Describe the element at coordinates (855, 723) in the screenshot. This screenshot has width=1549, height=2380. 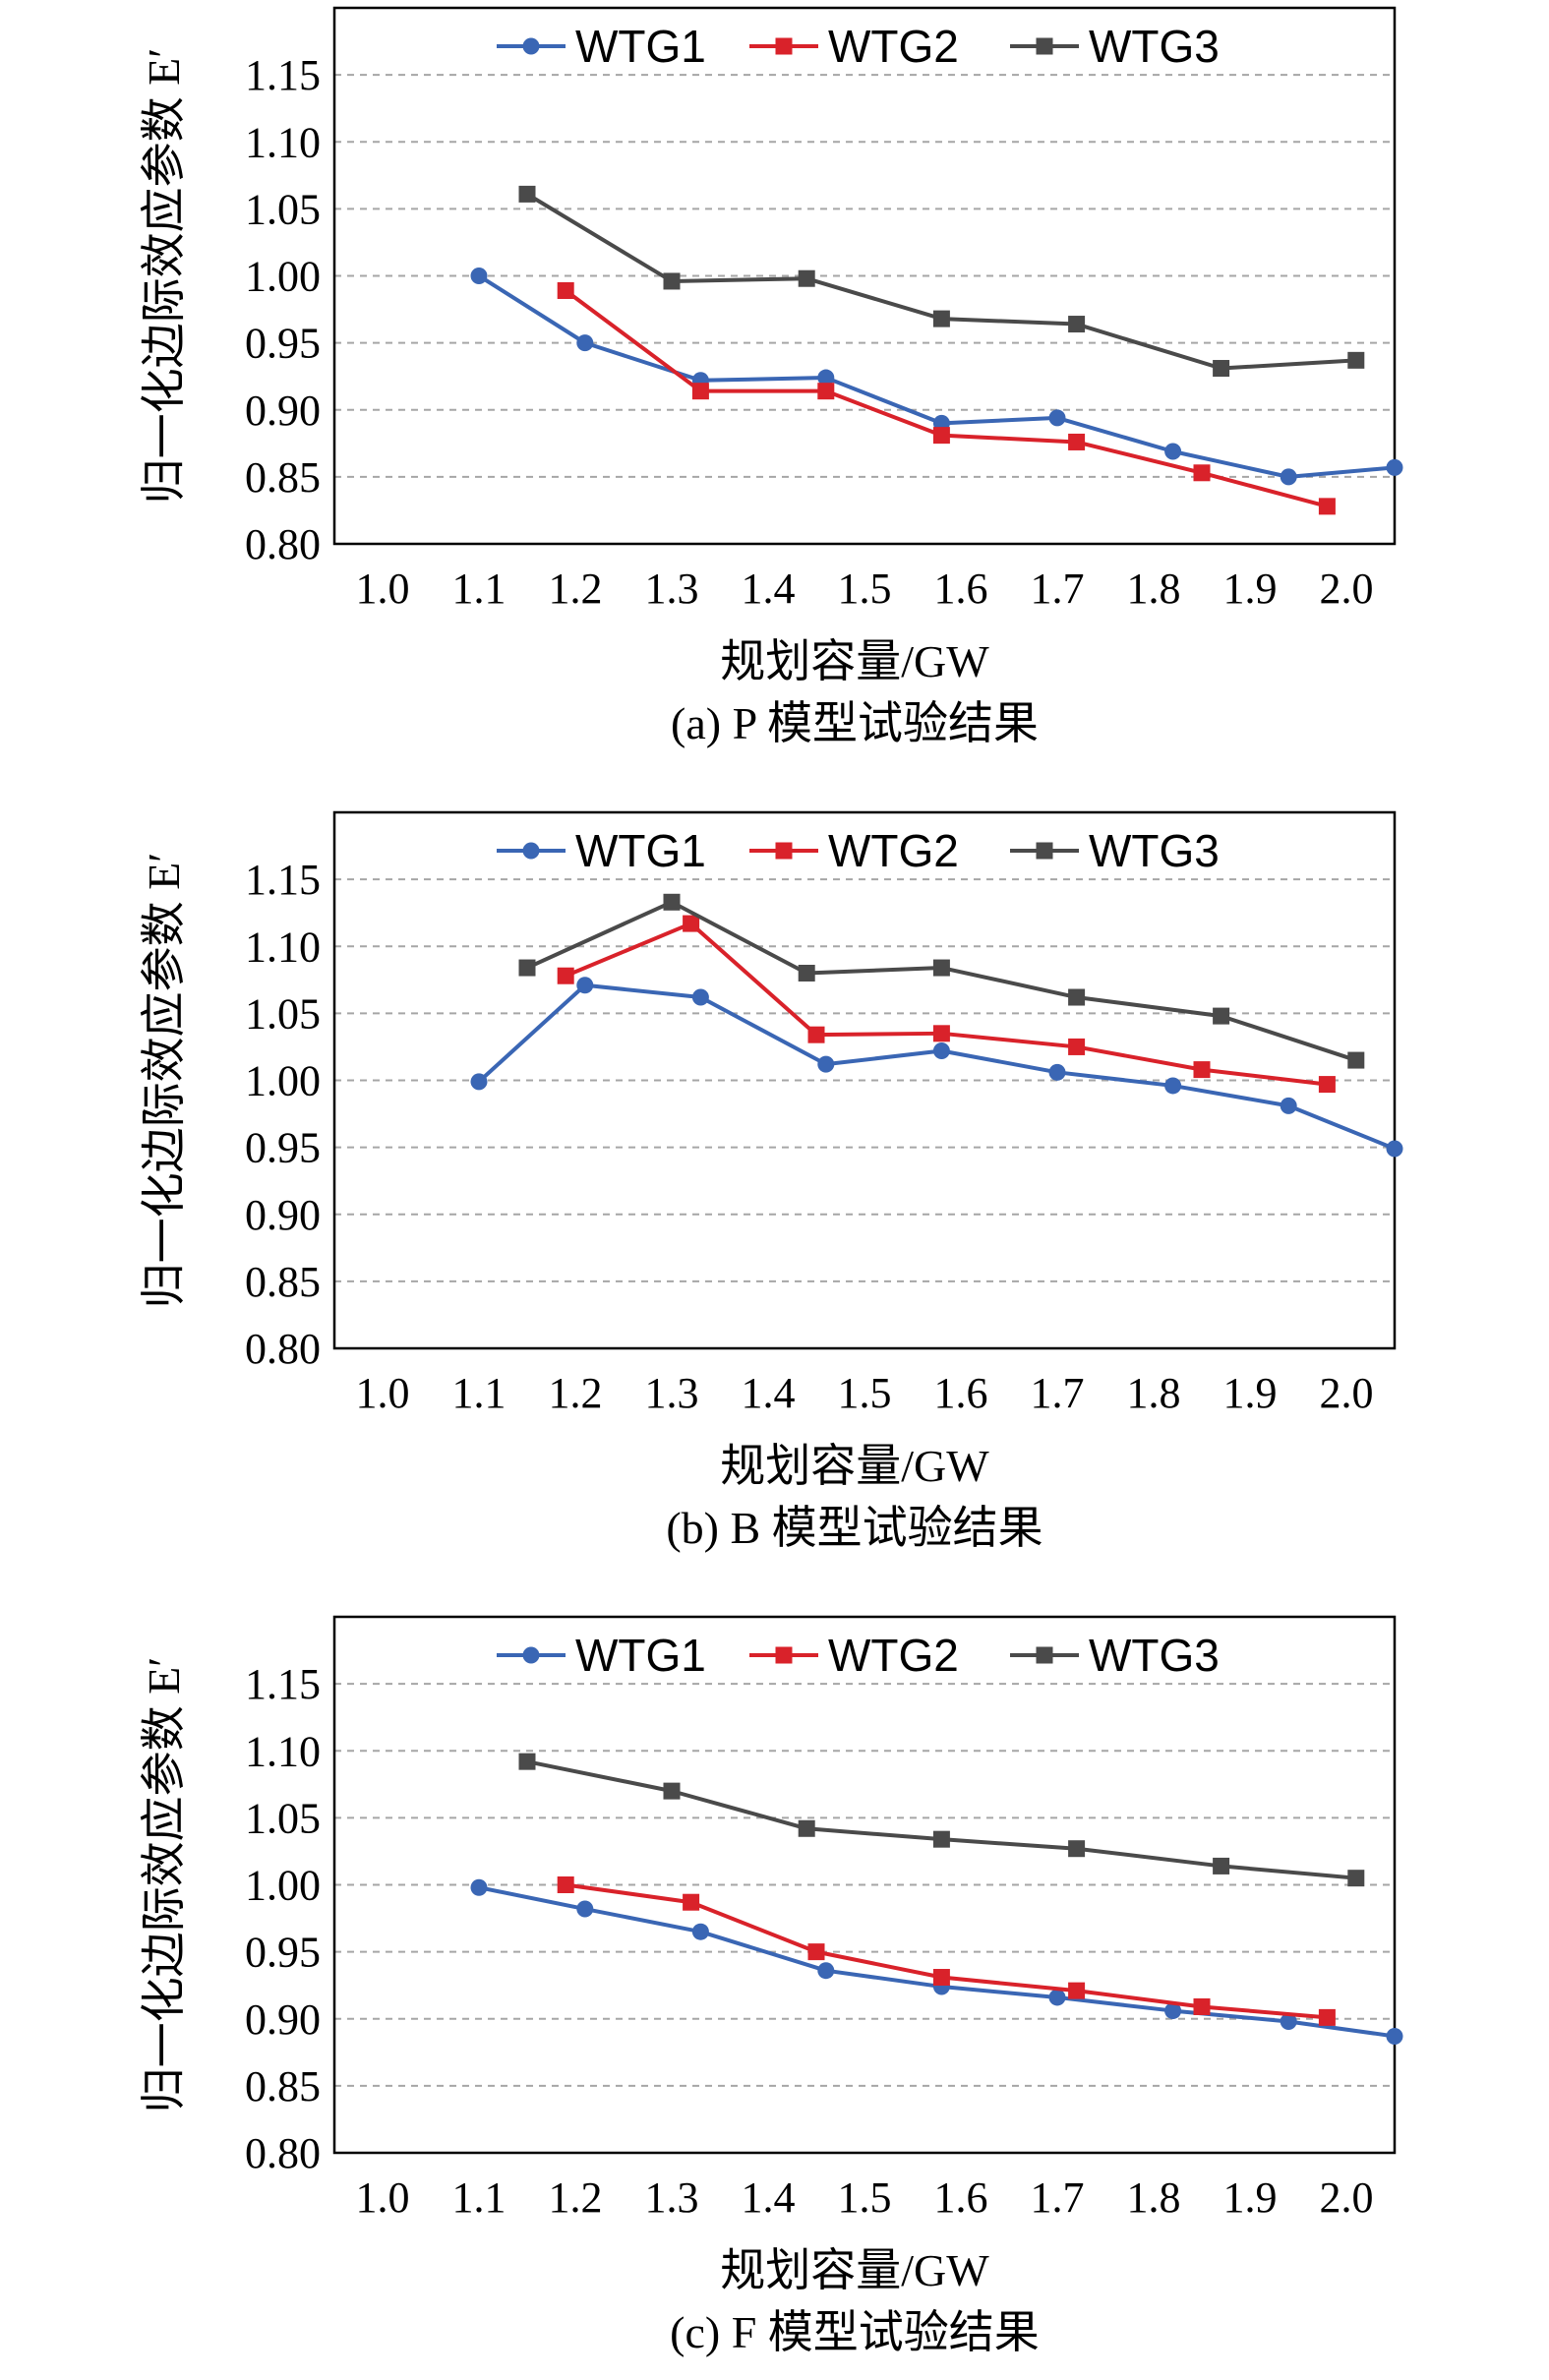
I see `panel-caption: (a) P 模型试验结果` at that location.